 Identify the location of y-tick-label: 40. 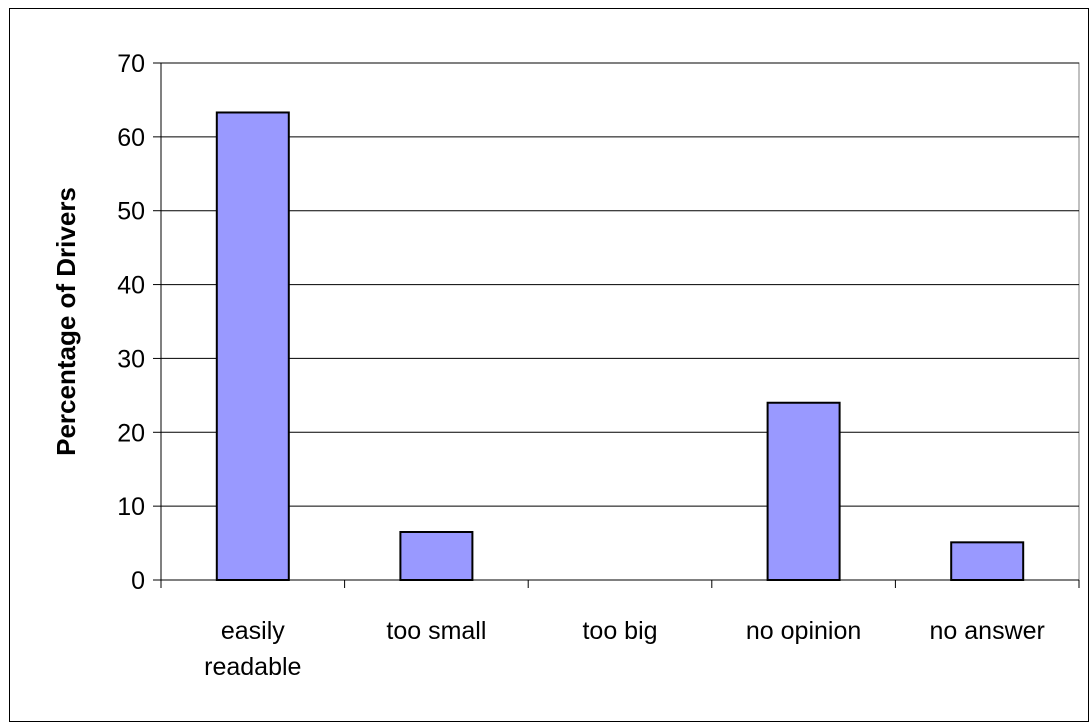
(131, 286).